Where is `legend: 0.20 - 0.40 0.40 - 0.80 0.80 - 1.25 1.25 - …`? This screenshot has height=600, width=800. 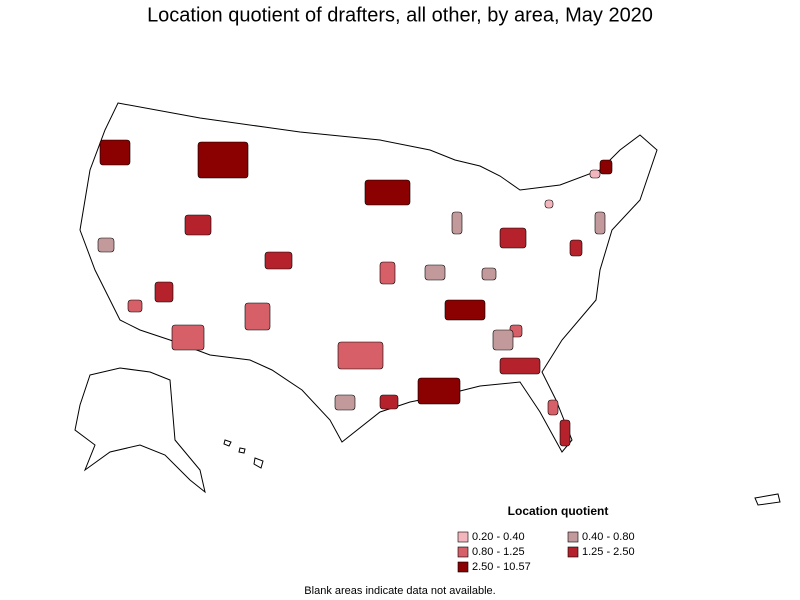 legend: 0.20 - 0.40 0.40 - 0.80 0.80 - 1.25 1.25 - … is located at coordinates (546, 552).